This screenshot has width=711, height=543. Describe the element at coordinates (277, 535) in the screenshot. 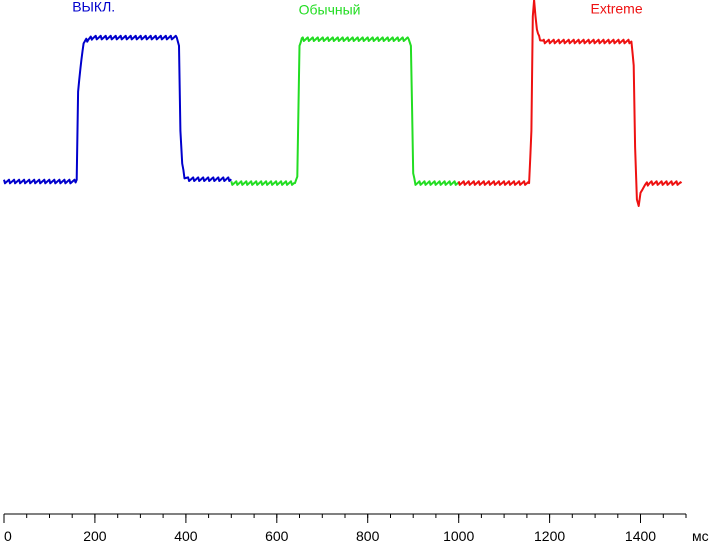

I see `x-tick-label: 600` at that location.